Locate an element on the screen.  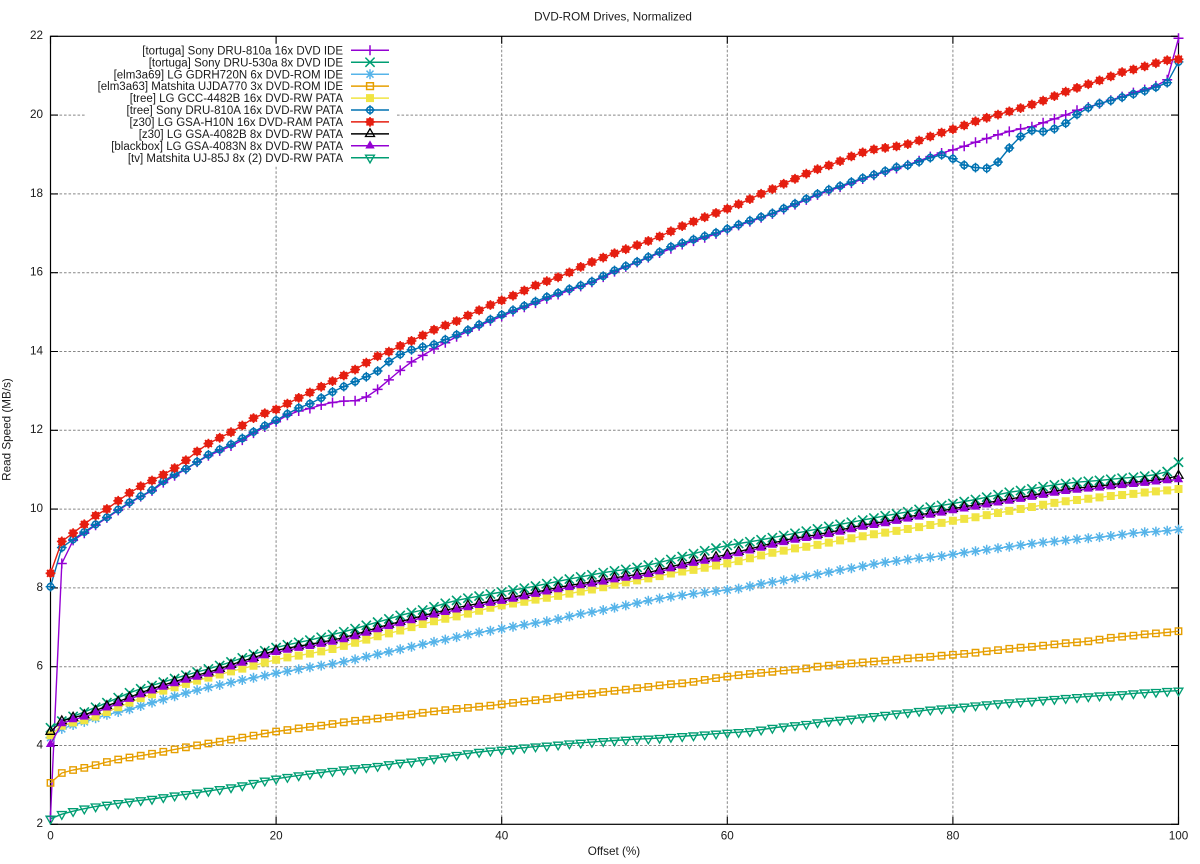
svg-text: 0 is located at coordinates (50, 836).